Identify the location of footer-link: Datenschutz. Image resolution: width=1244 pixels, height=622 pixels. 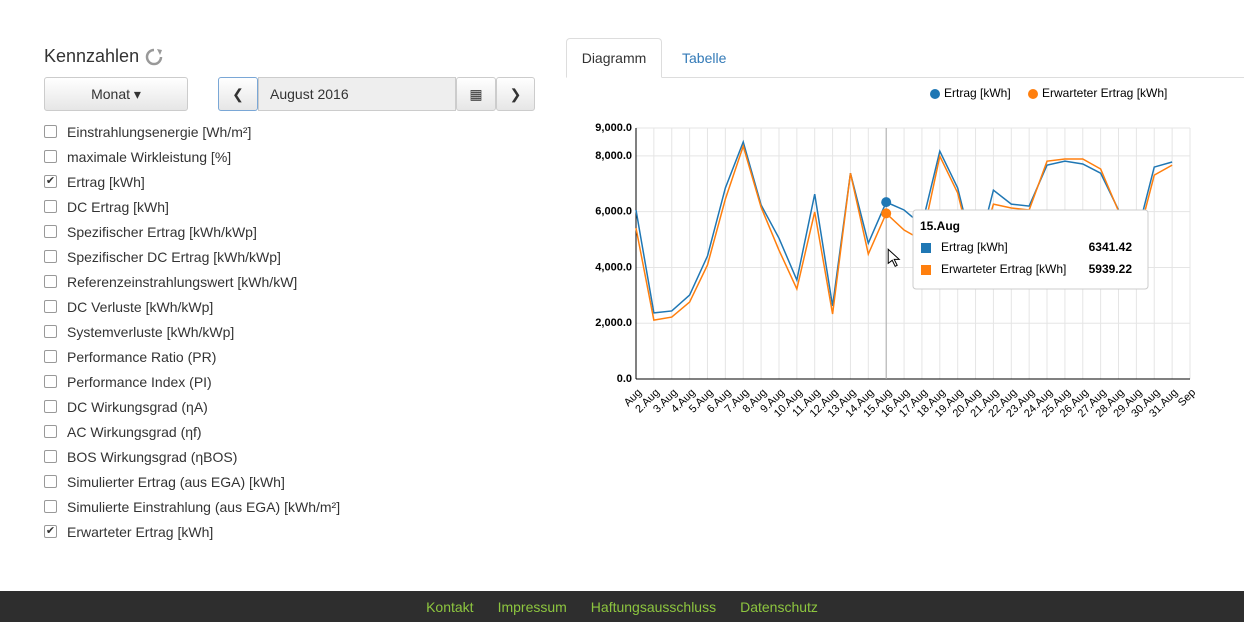
(779, 606).